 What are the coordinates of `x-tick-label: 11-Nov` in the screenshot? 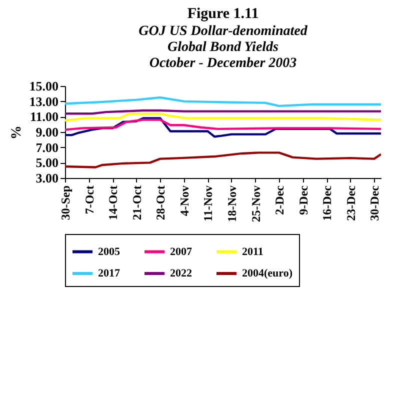 It's located at (208, 204).